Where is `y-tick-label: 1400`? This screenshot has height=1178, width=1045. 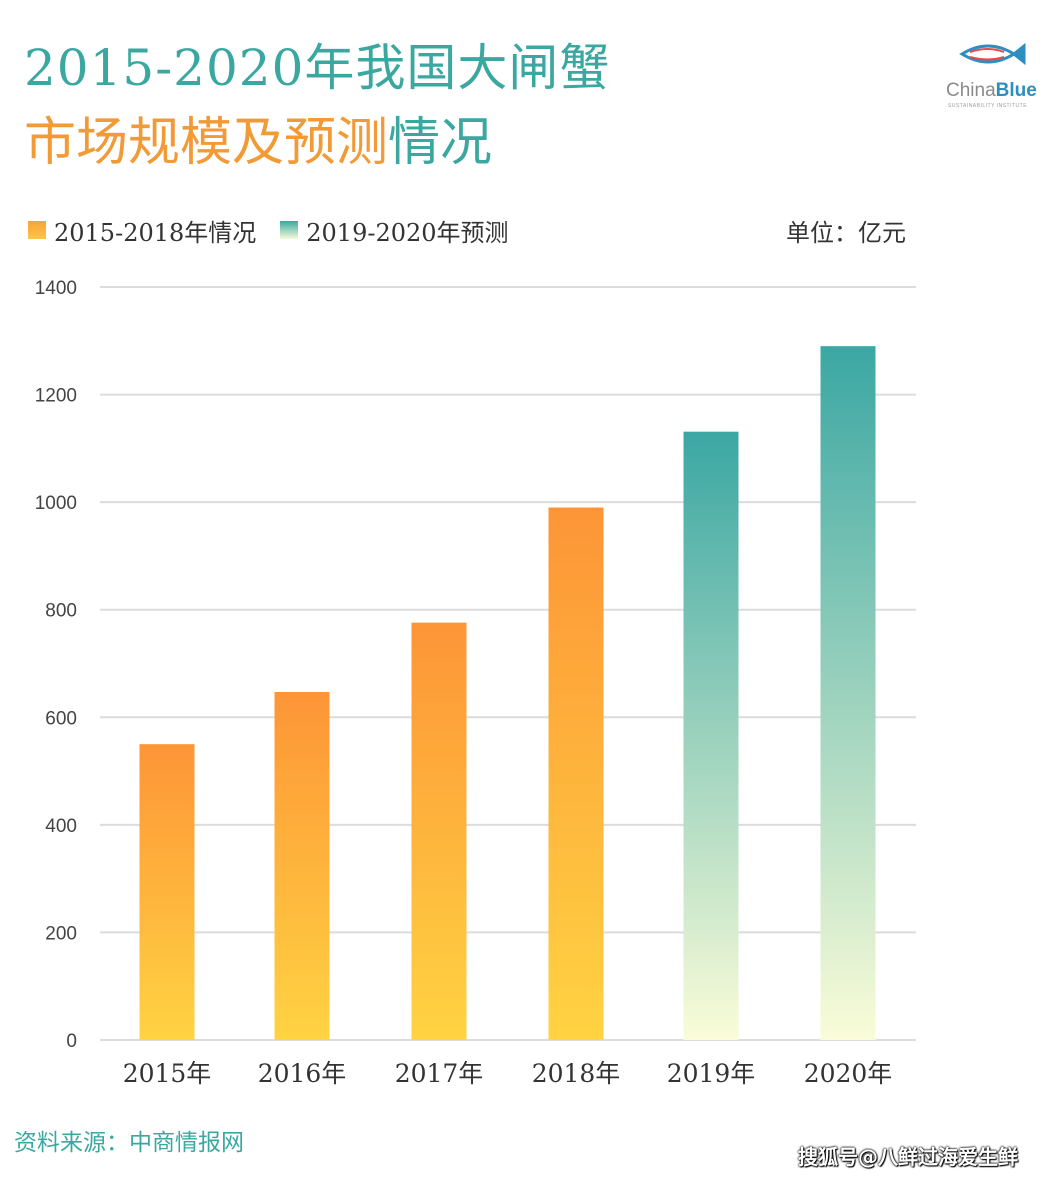
y-tick-label: 1400 is located at coordinates (56, 288).